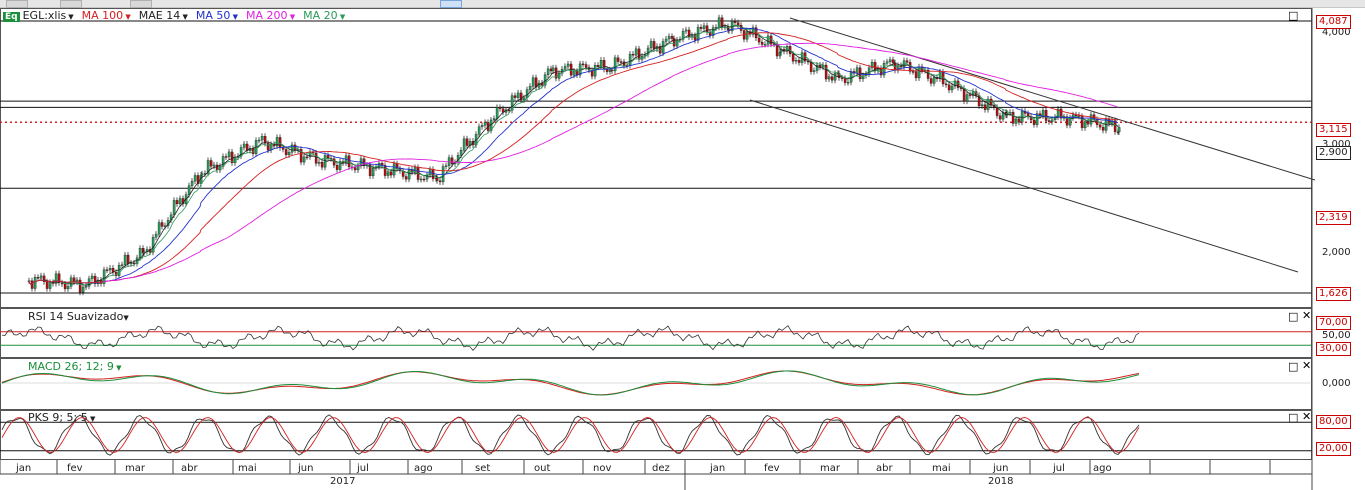 Image resolution: width=1365 pixels, height=490 pixels. What do you see at coordinates (217, 15) in the screenshot?
I see `legend-item: MA 50 ▼` at bounding box center [217, 15].